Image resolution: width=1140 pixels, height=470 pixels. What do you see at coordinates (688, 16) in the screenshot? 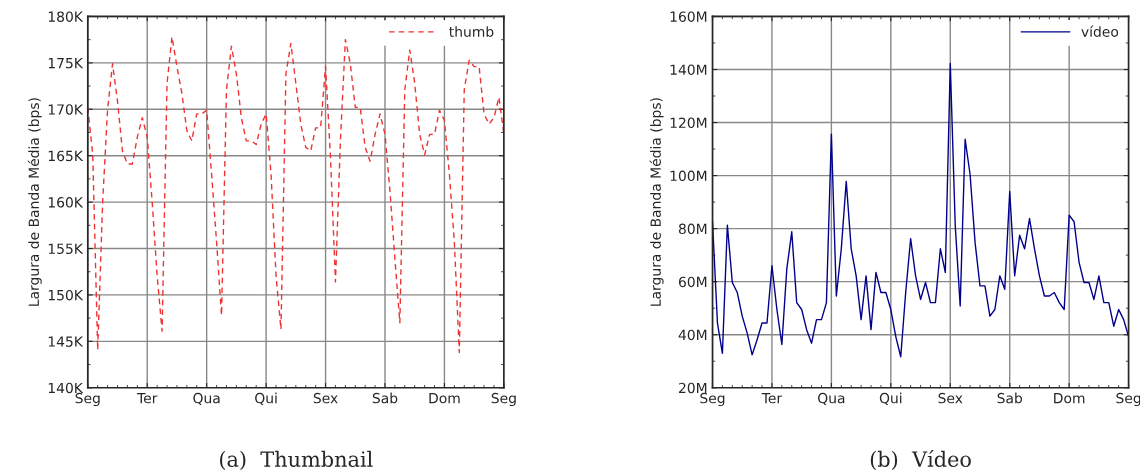
I see `y-tick-label: 160M` at bounding box center [688, 16].